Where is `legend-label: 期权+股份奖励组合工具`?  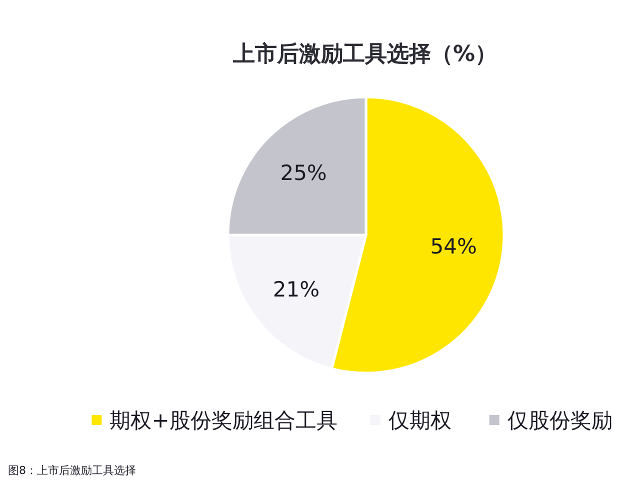 legend-label: 期权+股份奖励组合工具 is located at coordinates (224, 420).